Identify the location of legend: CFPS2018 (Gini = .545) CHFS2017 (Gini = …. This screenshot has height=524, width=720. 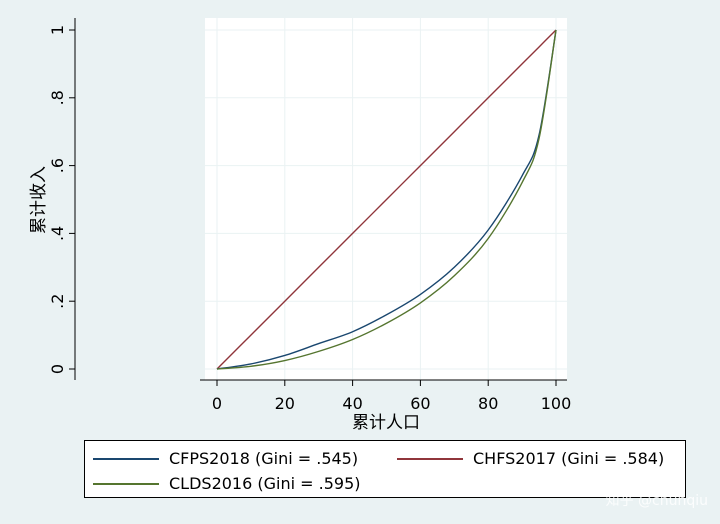
(385, 469).